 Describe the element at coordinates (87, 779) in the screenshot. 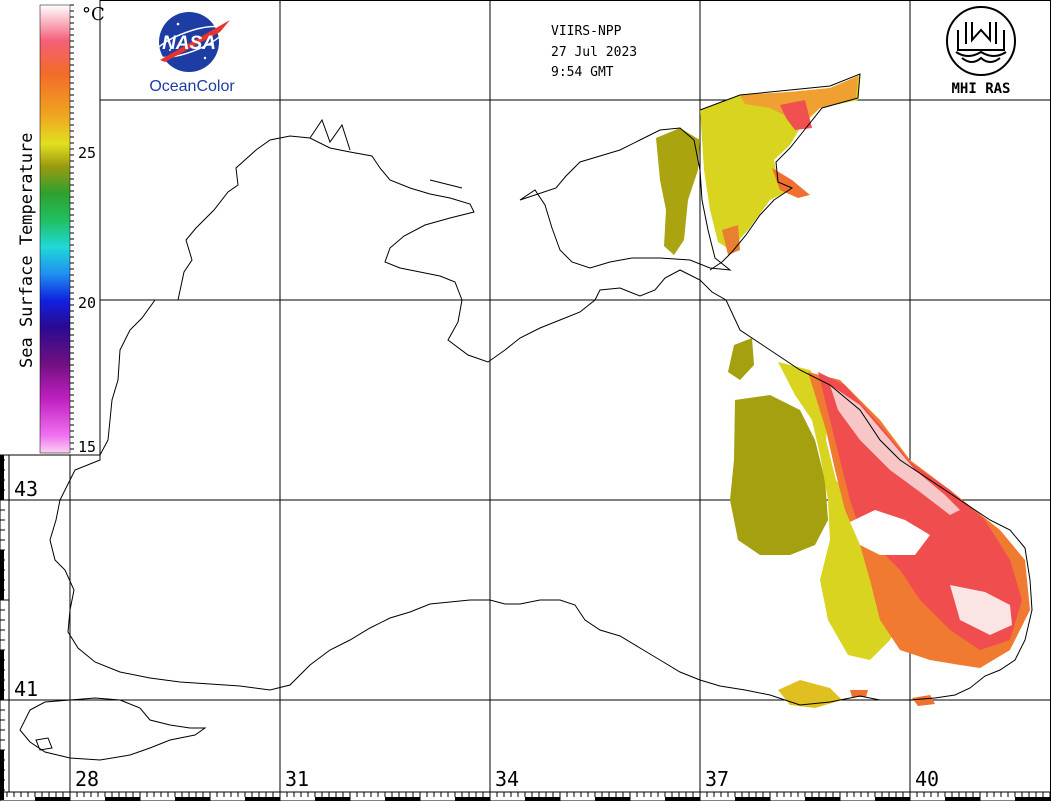

I see `lon-label-28: 28` at that location.